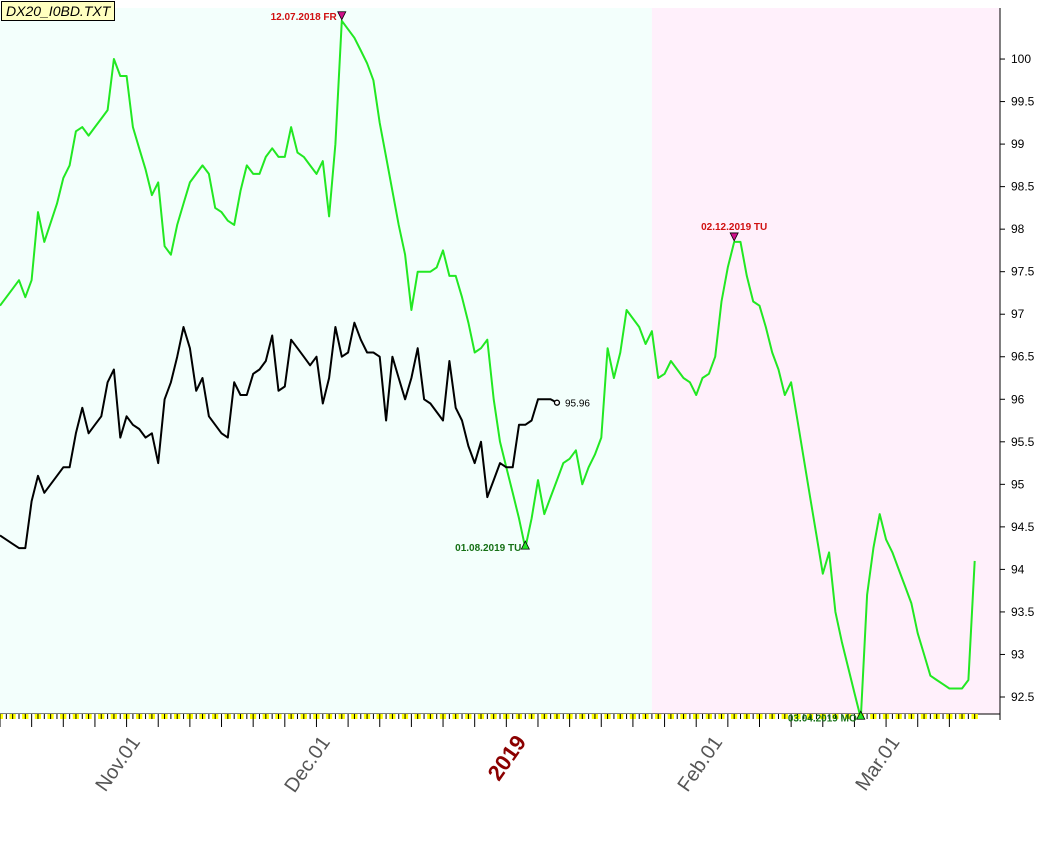 This screenshot has width=1063, height=854. I want to click on x-tick-label: 2019, so click(507, 758).